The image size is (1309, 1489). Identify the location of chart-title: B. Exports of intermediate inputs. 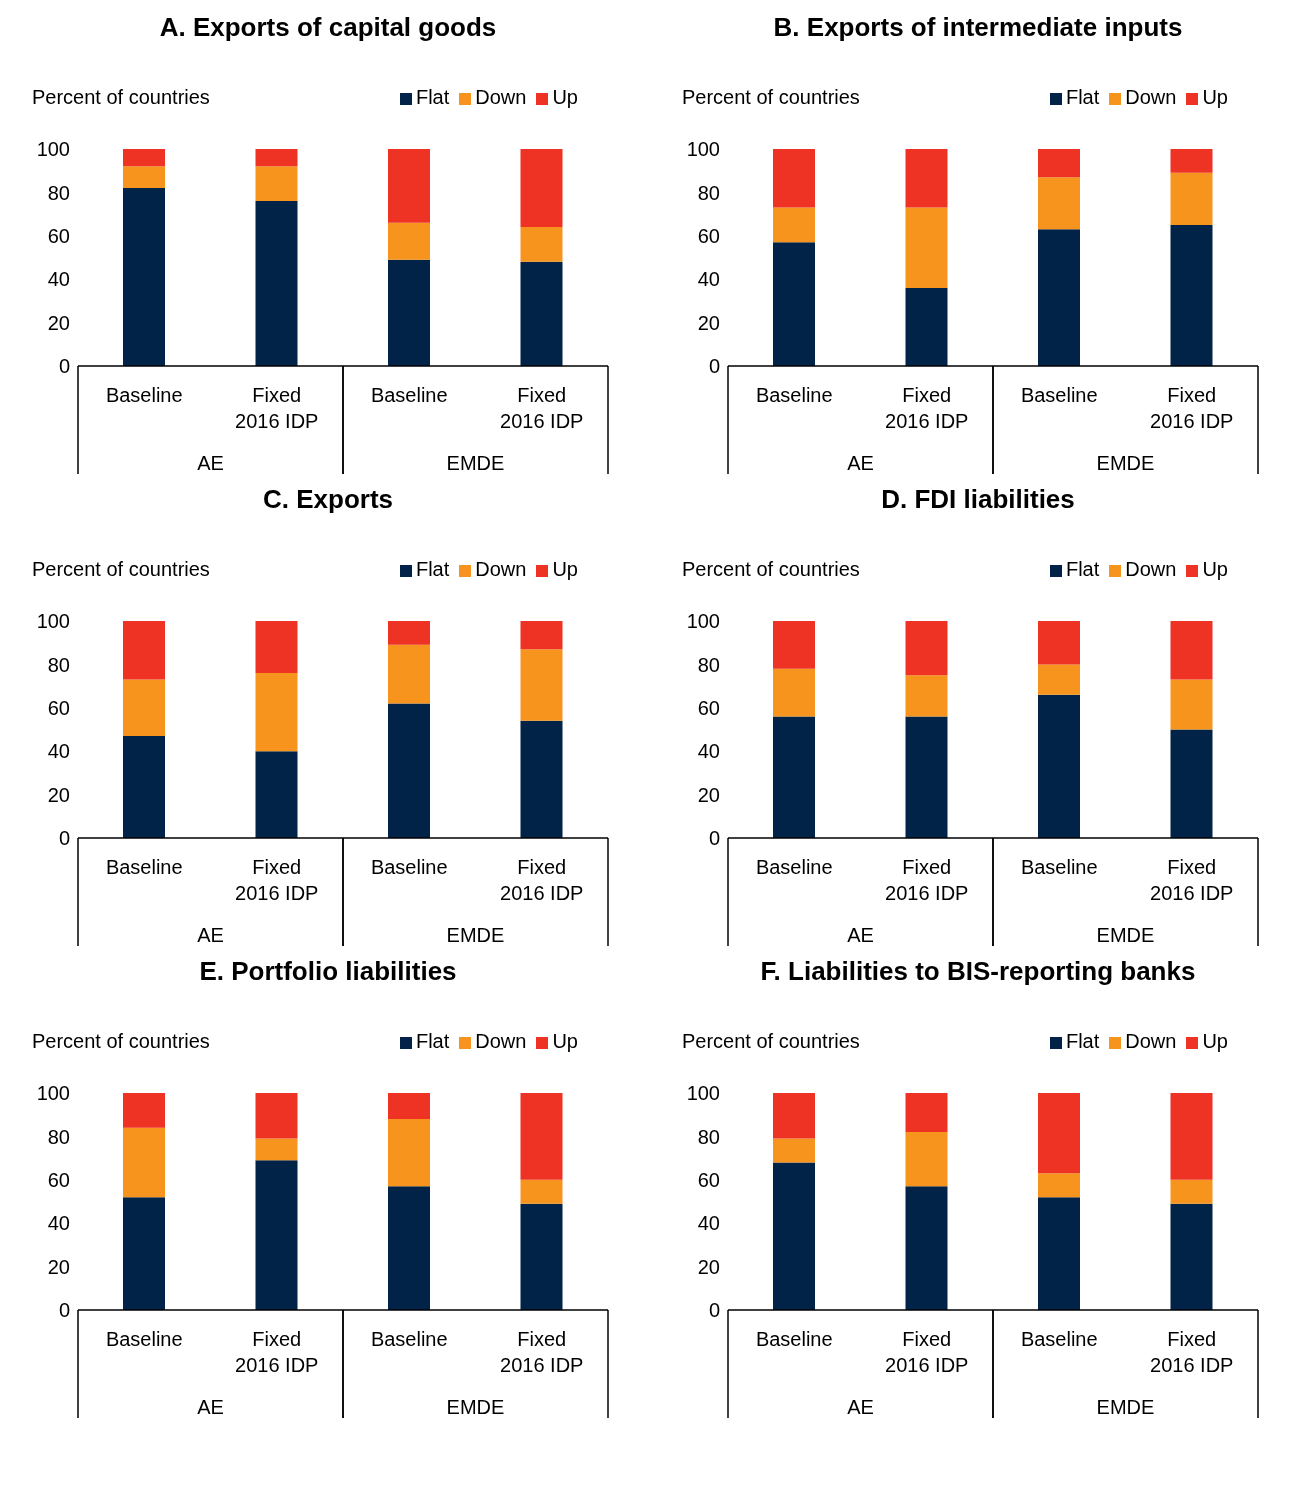
(978, 27).